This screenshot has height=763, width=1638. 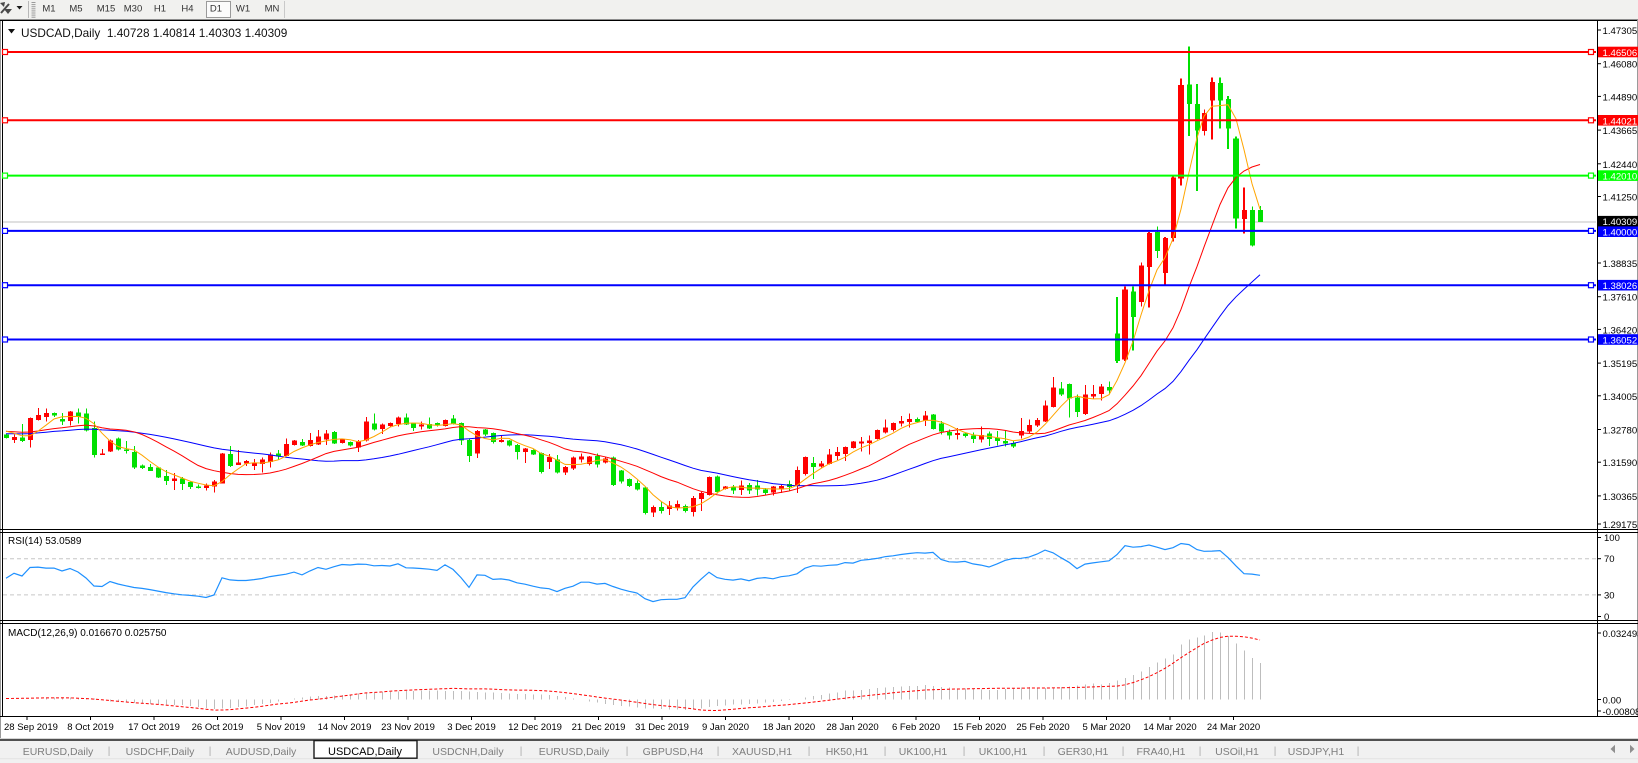 What do you see at coordinates (1620, 286) in the screenshot?
I see `svg-text: 1.38026` at bounding box center [1620, 286].